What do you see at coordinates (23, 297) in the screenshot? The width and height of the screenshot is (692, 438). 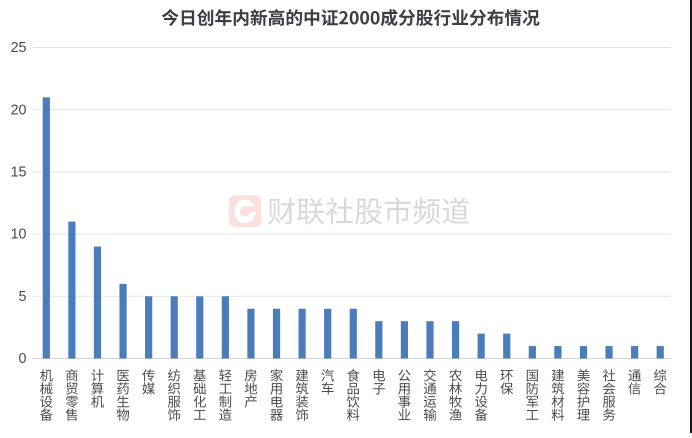 I see `svg-text: 5` at bounding box center [23, 297].